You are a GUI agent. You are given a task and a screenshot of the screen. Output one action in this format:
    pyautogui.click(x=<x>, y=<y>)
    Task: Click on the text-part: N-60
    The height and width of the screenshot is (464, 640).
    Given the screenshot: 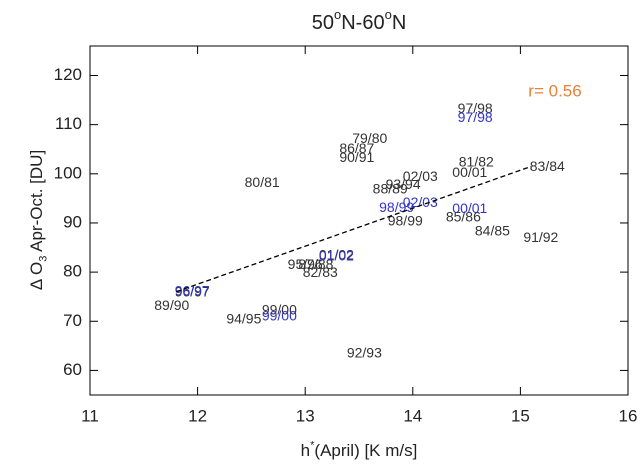 What is the action you would take?
    pyautogui.click(x=362, y=23)
    